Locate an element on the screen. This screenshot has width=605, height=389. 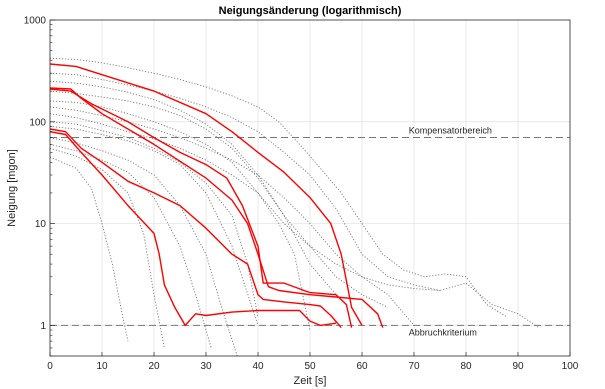
x-tick-label: 70 is located at coordinates (414, 366).